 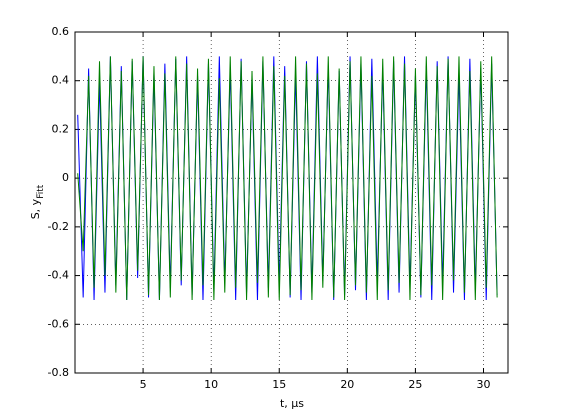 I want to click on y-axis-label: S, yFitt, so click(x=37, y=201).